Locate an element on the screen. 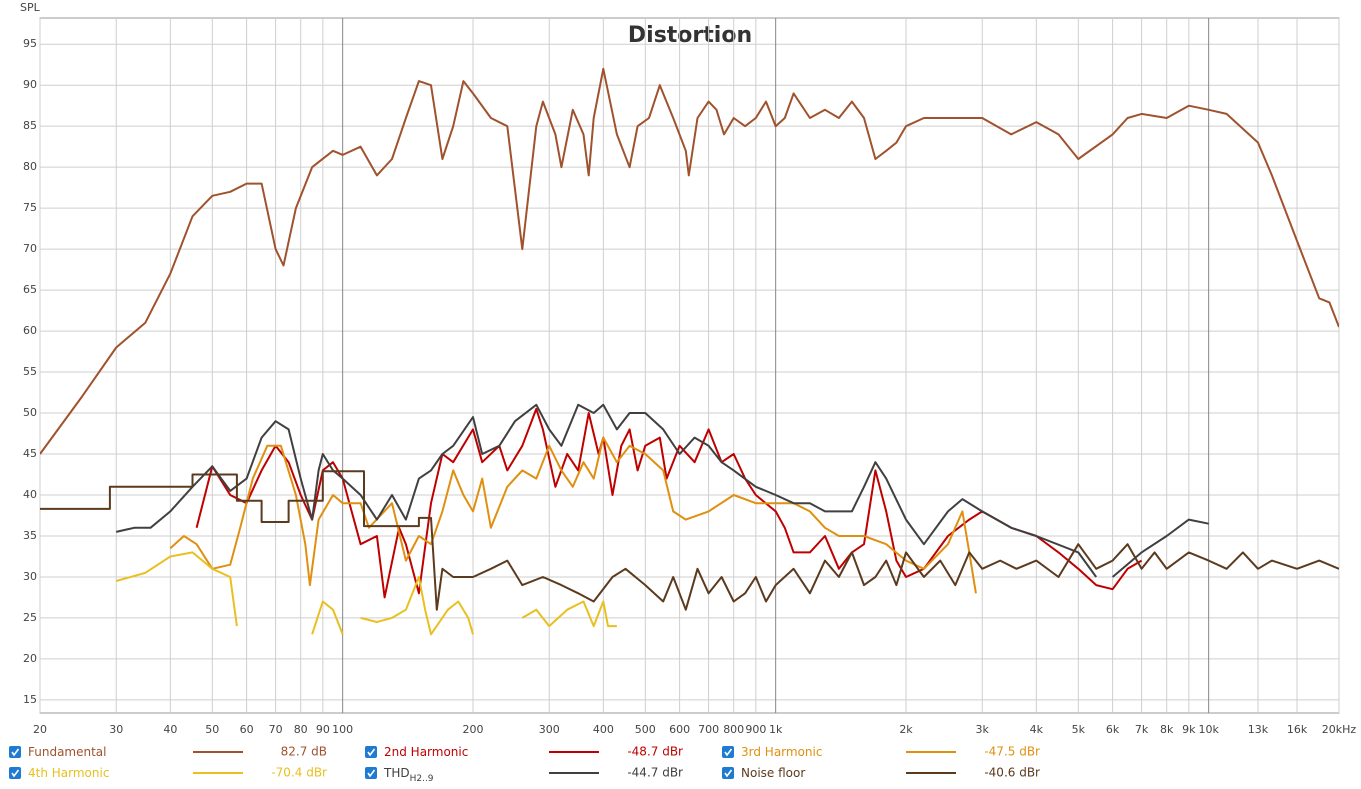 Image resolution: width=1361 pixels, height=789 pixels. x-tick-label: 4k is located at coordinates (1037, 729).